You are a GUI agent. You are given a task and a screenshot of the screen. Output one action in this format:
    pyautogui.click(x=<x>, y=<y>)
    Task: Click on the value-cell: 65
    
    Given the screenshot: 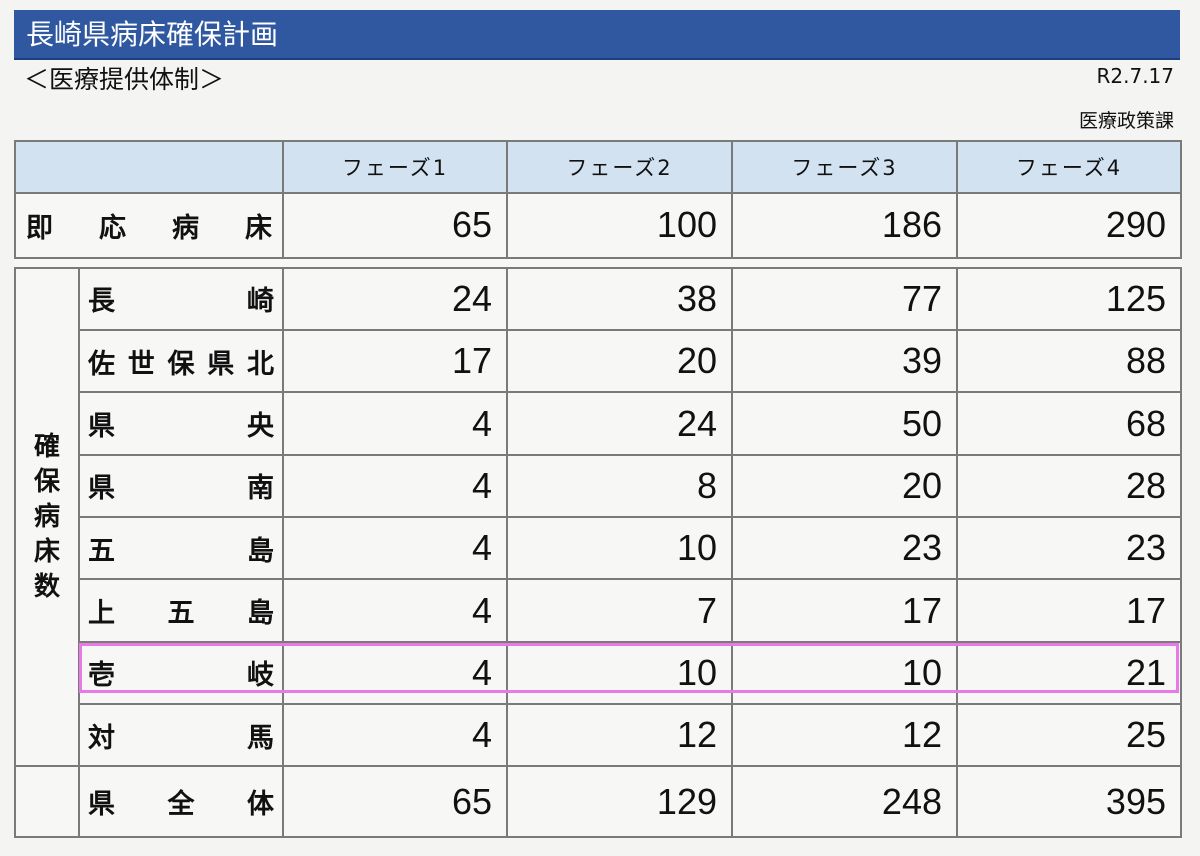 What is the action you would take?
    pyautogui.click(x=395, y=801)
    